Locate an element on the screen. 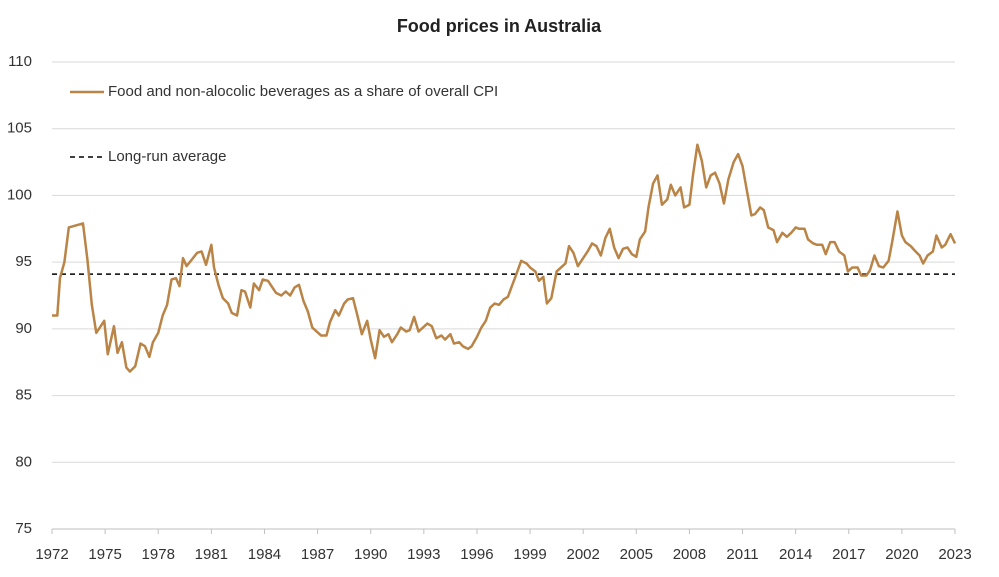  x-tick-label: 1972 is located at coordinates (51, 554).